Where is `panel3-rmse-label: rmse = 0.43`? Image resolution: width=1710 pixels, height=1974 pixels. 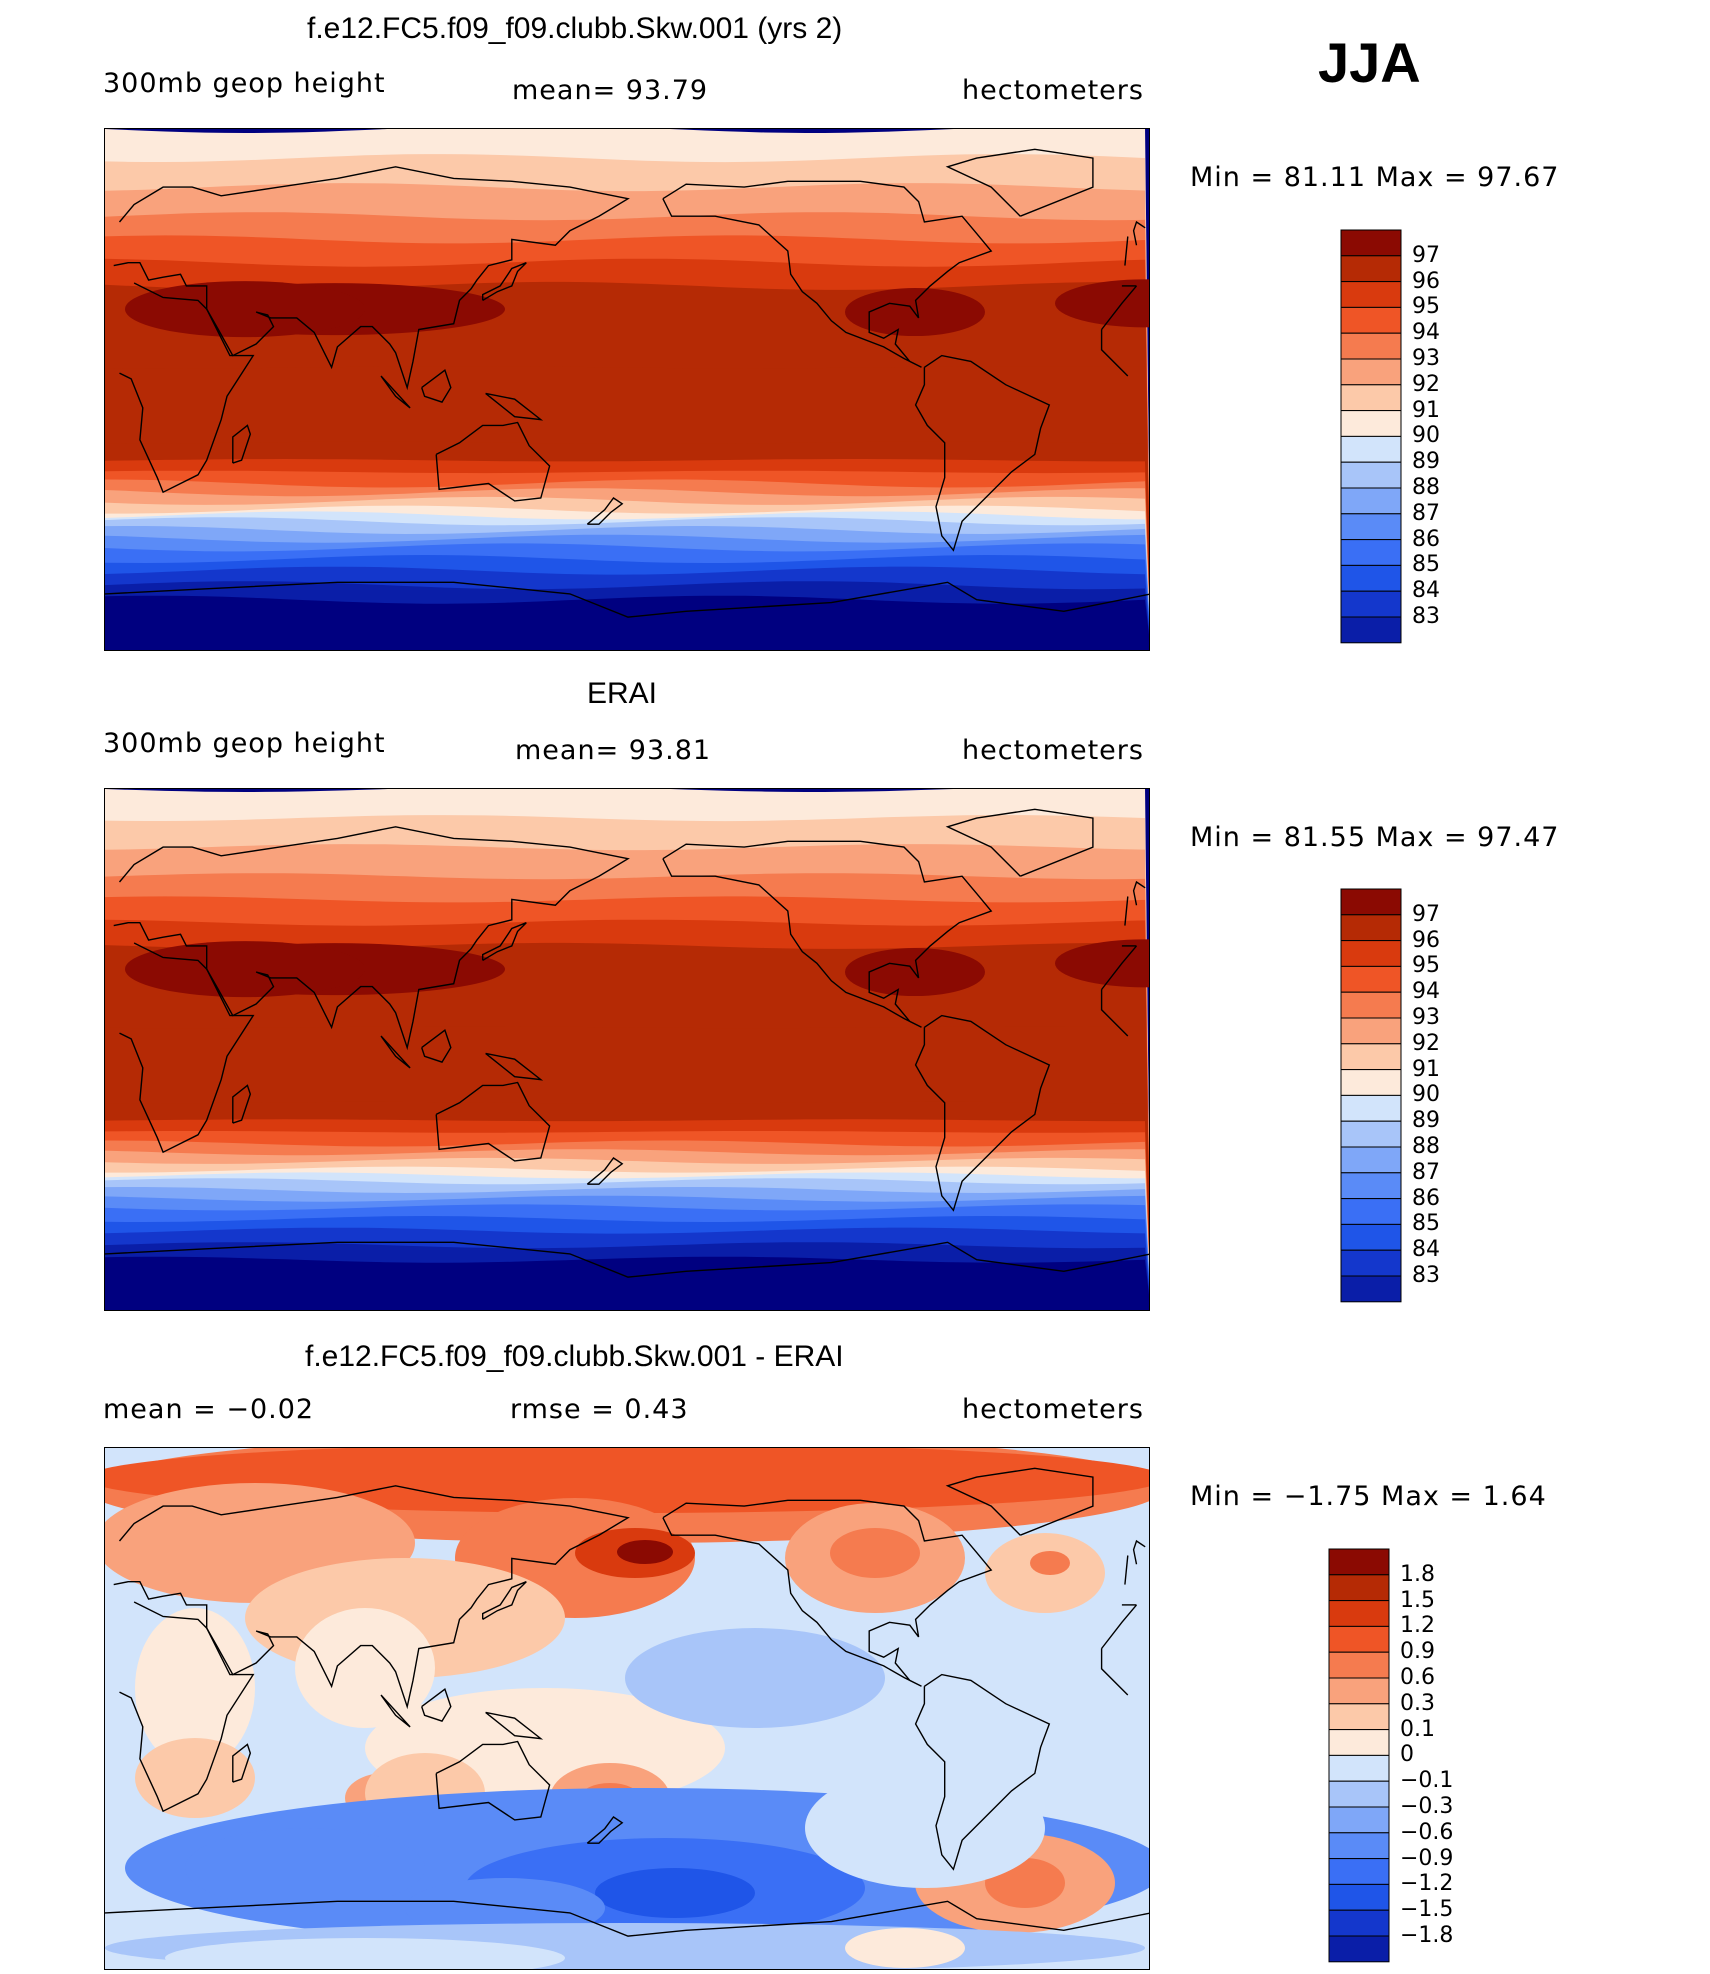 panel3-rmse-label: rmse = 0.43 is located at coordinates (599, 1409).